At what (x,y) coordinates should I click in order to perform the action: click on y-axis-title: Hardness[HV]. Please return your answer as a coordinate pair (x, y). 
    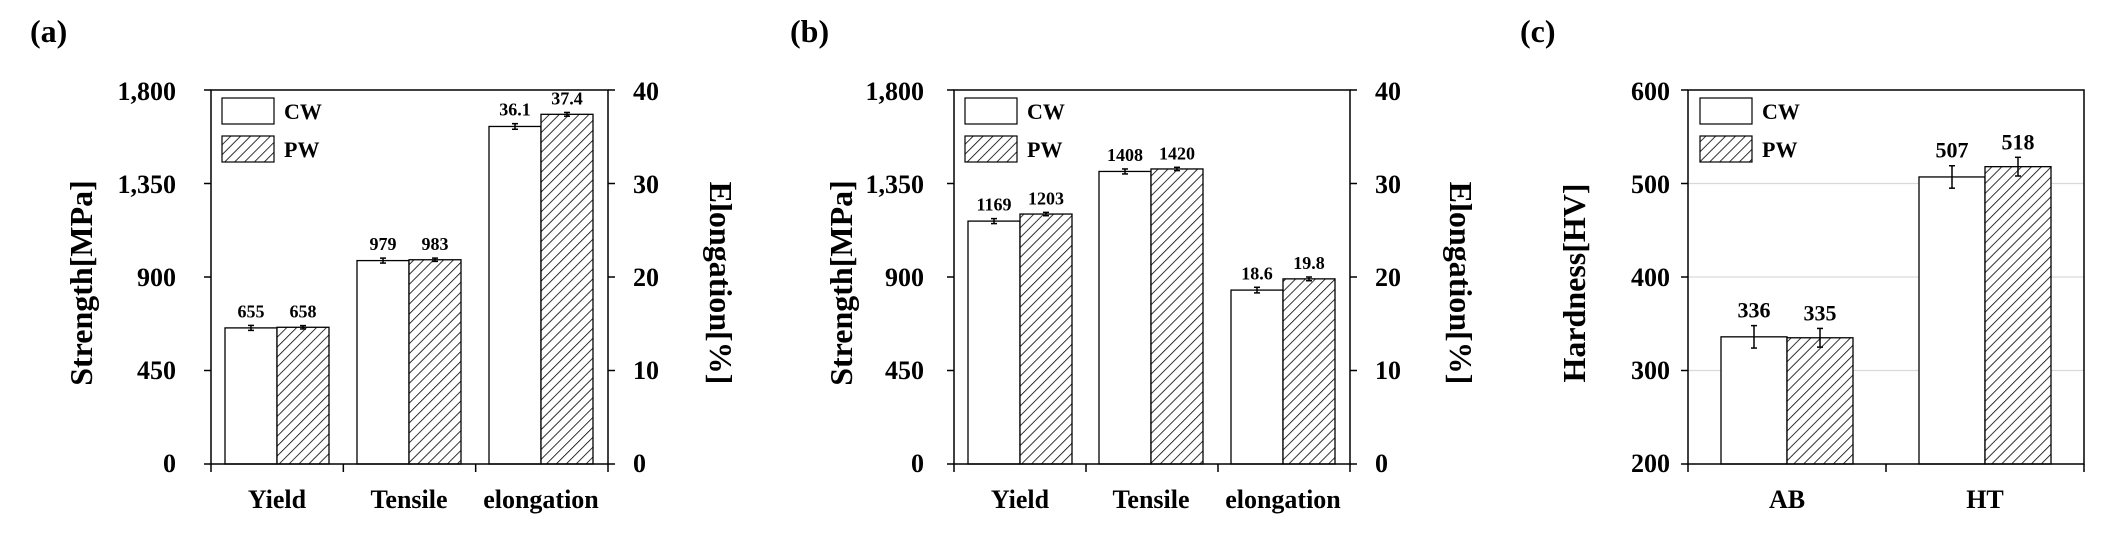
    Looking at the image, I should click on (1574, 282).